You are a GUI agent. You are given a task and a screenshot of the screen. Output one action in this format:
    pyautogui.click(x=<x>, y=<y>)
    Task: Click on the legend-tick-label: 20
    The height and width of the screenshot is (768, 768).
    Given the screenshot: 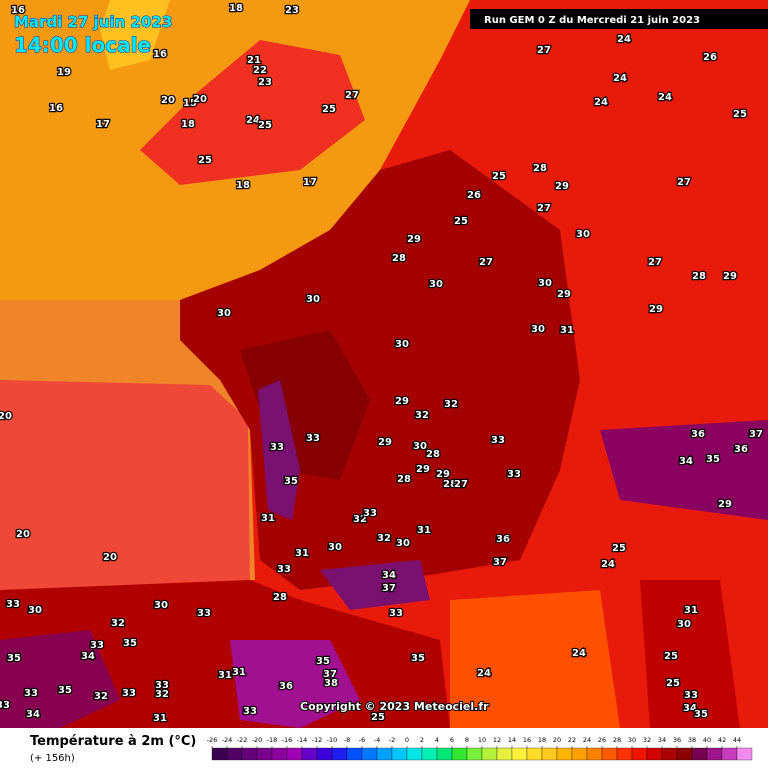 What is the action you would take?
    pyautogui.click(x=557, y=740)
    